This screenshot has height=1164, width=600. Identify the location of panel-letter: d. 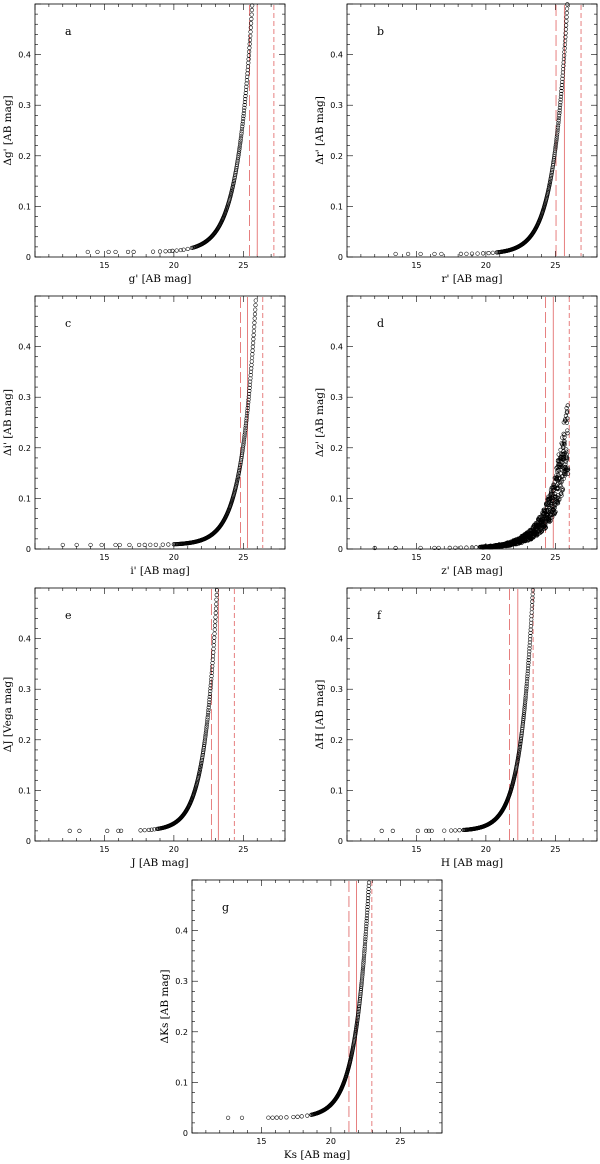
(380, 323).